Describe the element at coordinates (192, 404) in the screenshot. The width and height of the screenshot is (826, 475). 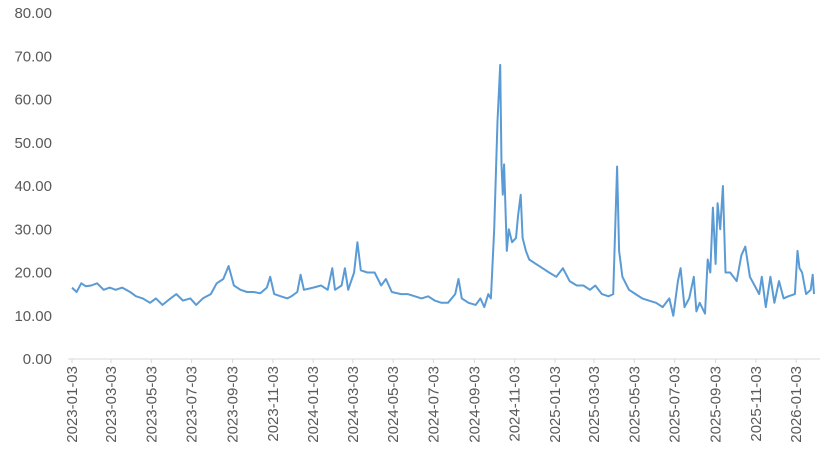
I see `x-tick-label: 2023-07-03` at that location.